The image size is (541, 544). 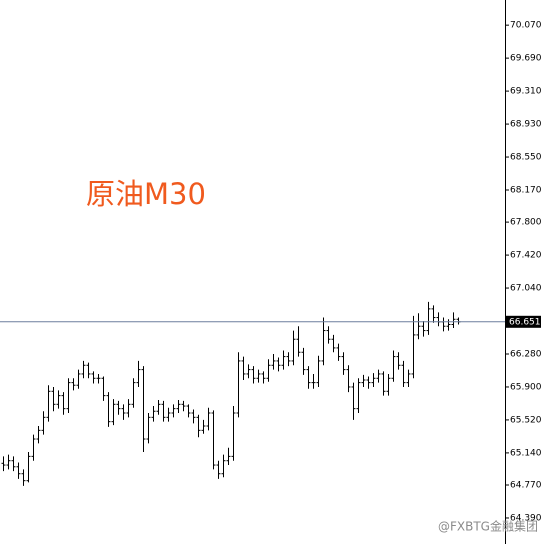 I want to click on price-label: 66.651, so click(x=525, y=322).